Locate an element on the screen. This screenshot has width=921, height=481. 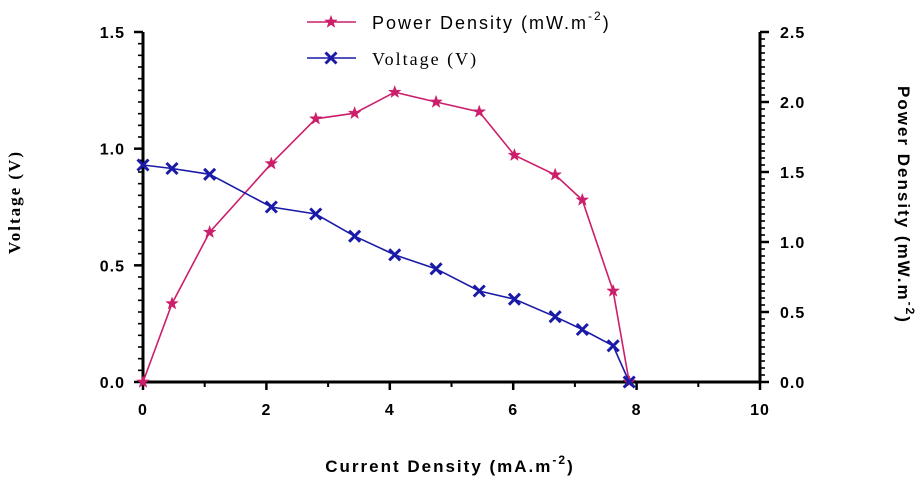
y-right-tick-label: 2.5 is located at coordinates (792, 33).